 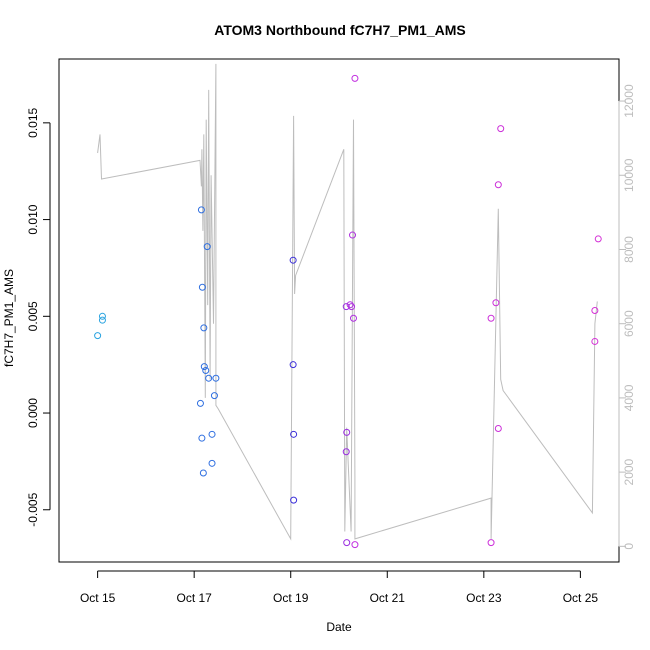 I want to click on chart-title: ATOM3 Northbound fC7H7_PM1_AMS, so click(x=340, y=30).